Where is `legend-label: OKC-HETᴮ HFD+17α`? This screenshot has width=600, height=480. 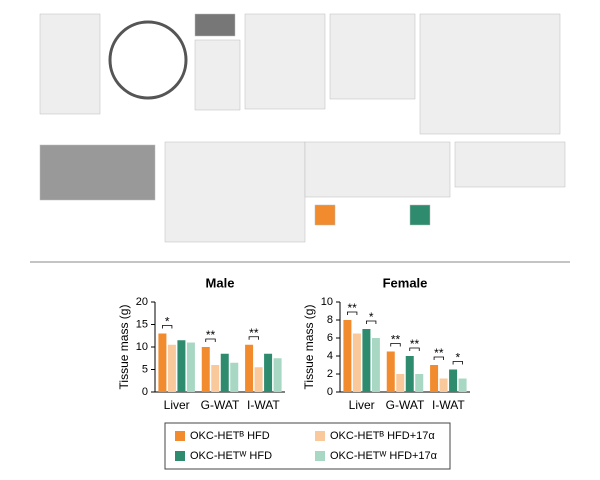 legend-label: OKC-HETᴮ HFD+17α is located at coordinates (382, 436).